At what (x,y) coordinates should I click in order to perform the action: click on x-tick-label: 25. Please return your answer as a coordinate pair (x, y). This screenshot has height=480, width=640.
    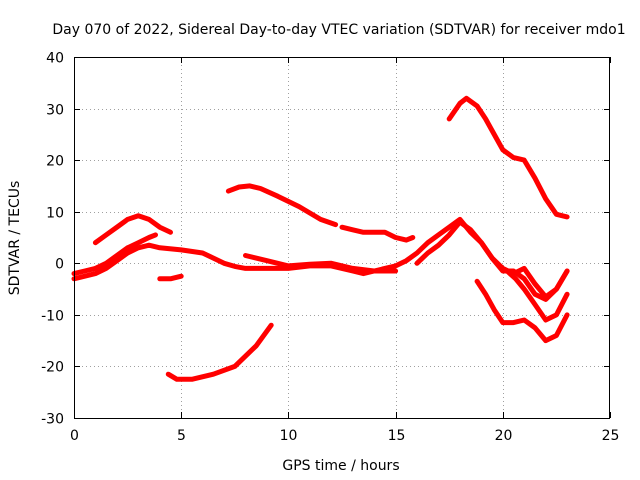
    Looking at the image, I should click on (611, 436).